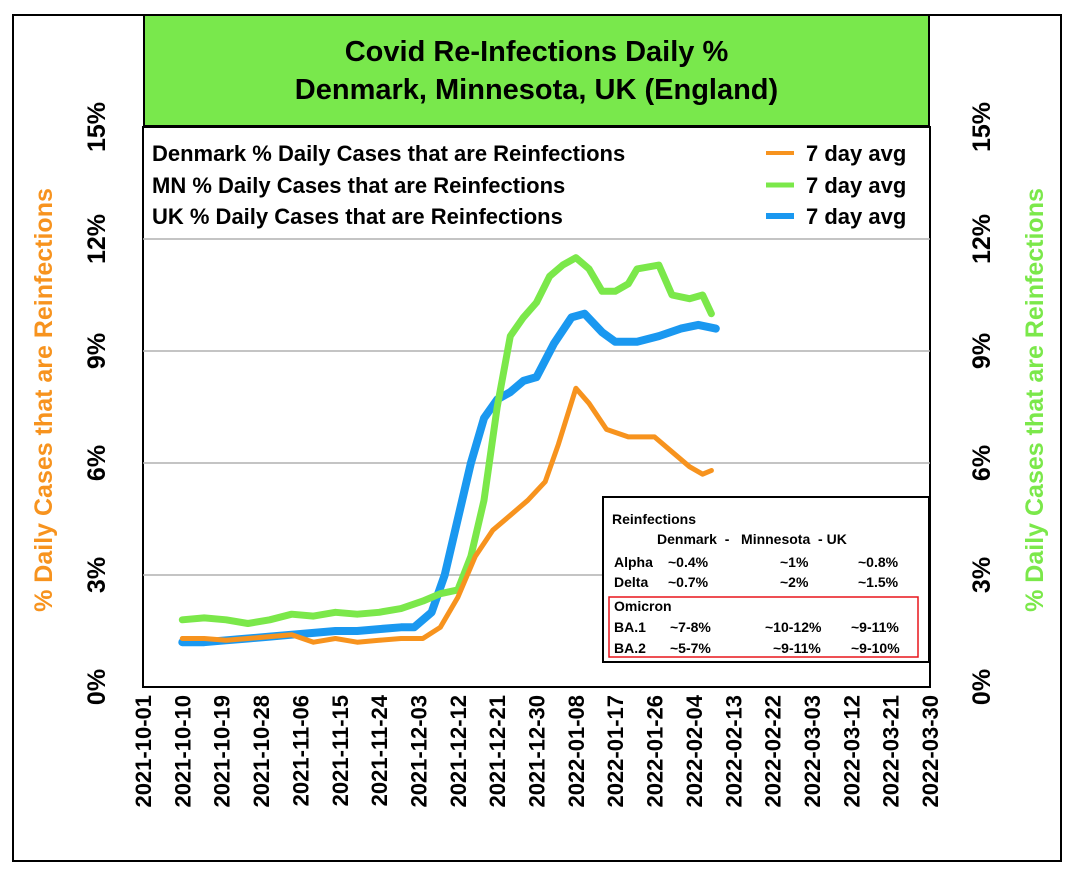  What do you see at coordinates (982, 463) in the screenshot?
I see `y-tick-label-right: 6%` at bounding box center [982, 463].